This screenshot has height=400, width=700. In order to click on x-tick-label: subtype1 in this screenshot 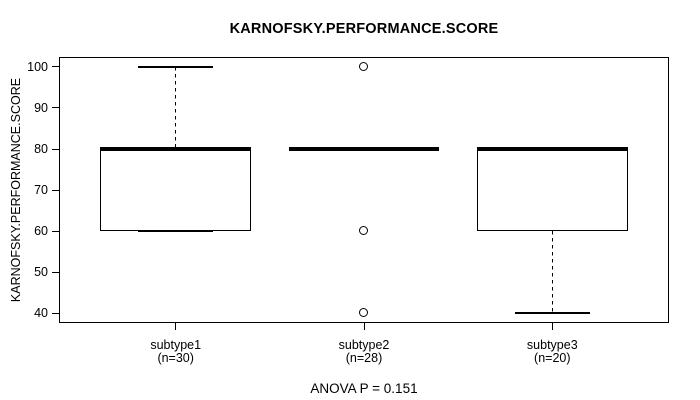, I will do `click(176, 345)`.